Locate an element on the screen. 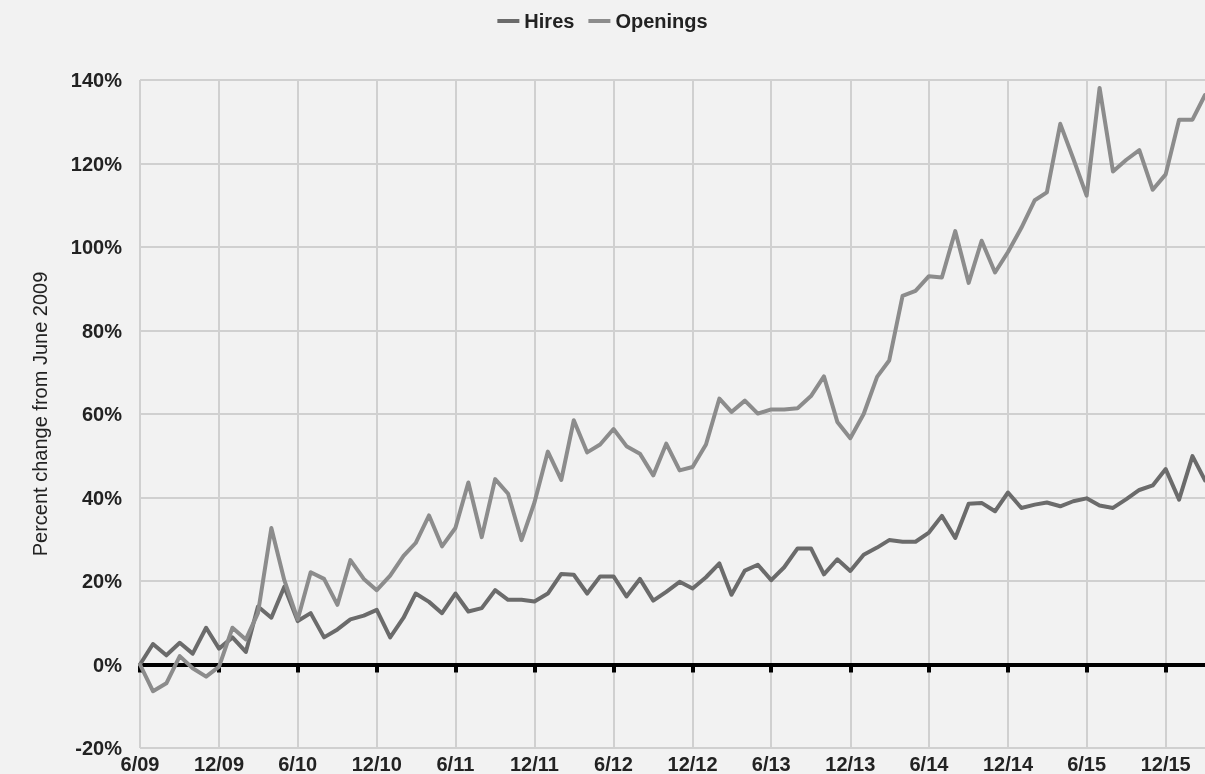 This screenshot has height=774, width=1205. x-tick-label: 6/10 is located at coordinates (298, 763).